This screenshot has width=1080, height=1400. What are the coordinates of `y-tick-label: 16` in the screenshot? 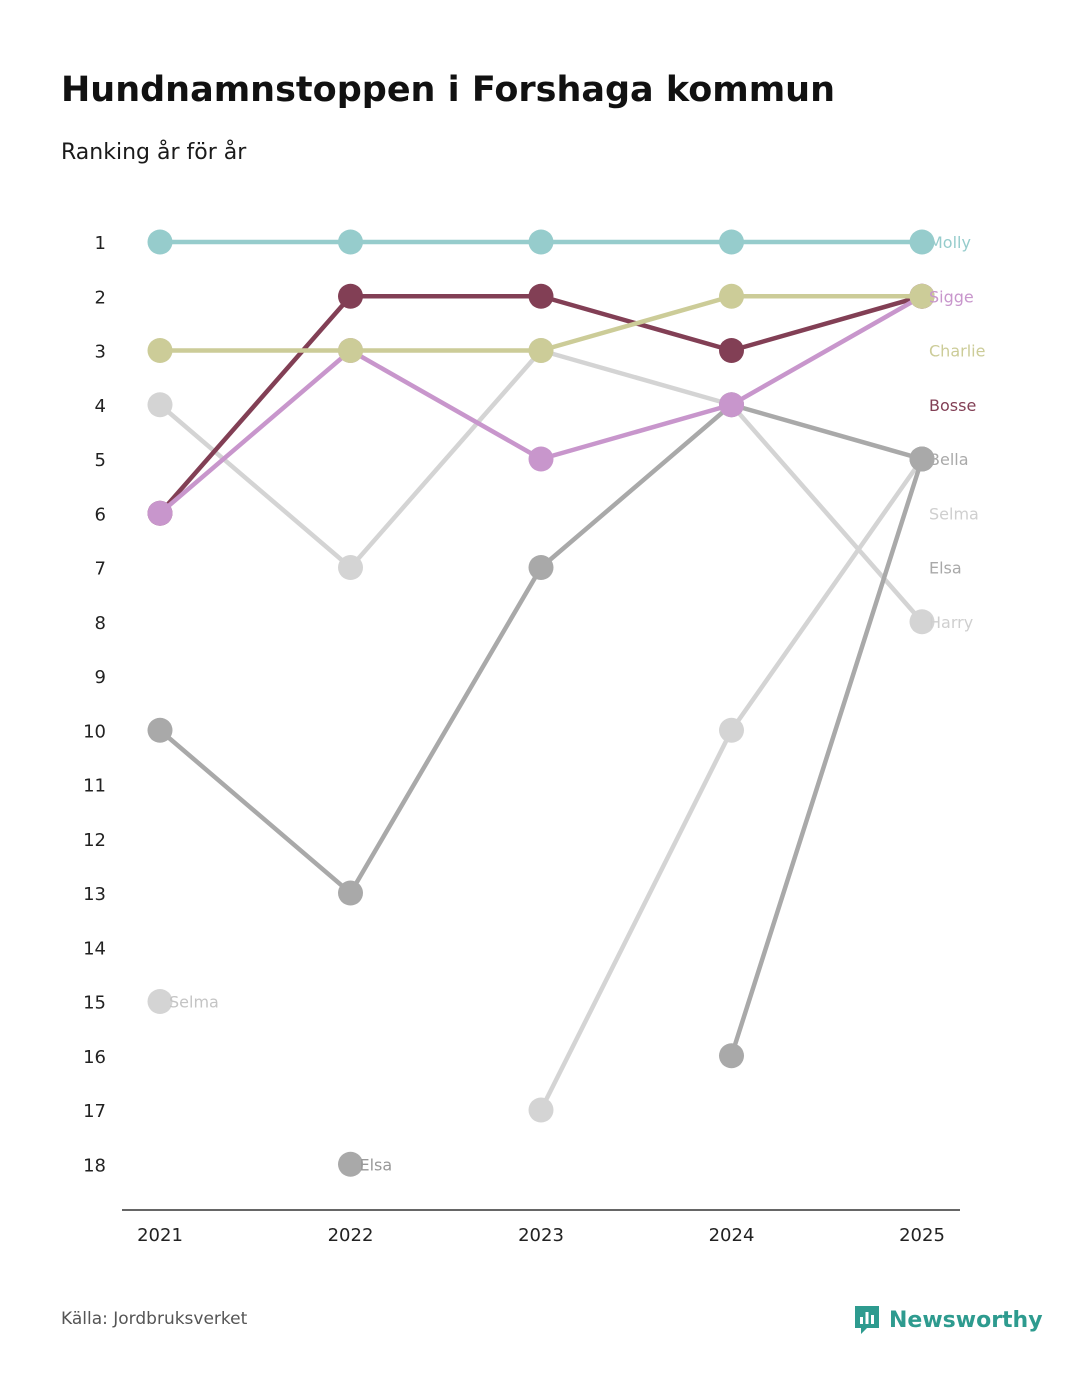 It's located at (94, 1057).